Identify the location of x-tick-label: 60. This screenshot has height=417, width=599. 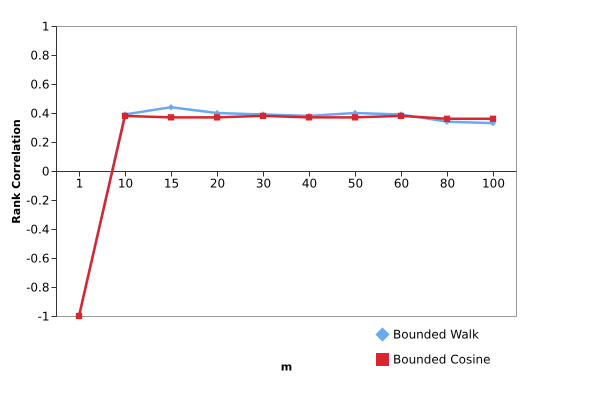
(402, 183).